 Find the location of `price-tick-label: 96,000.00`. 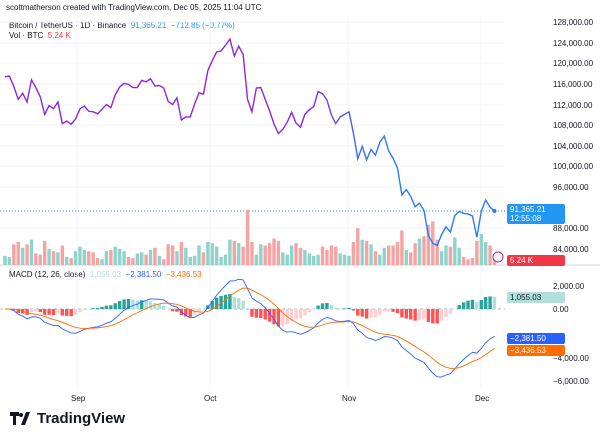

price-tick-label: 96,000.00 is located at coordinates (571, 187).